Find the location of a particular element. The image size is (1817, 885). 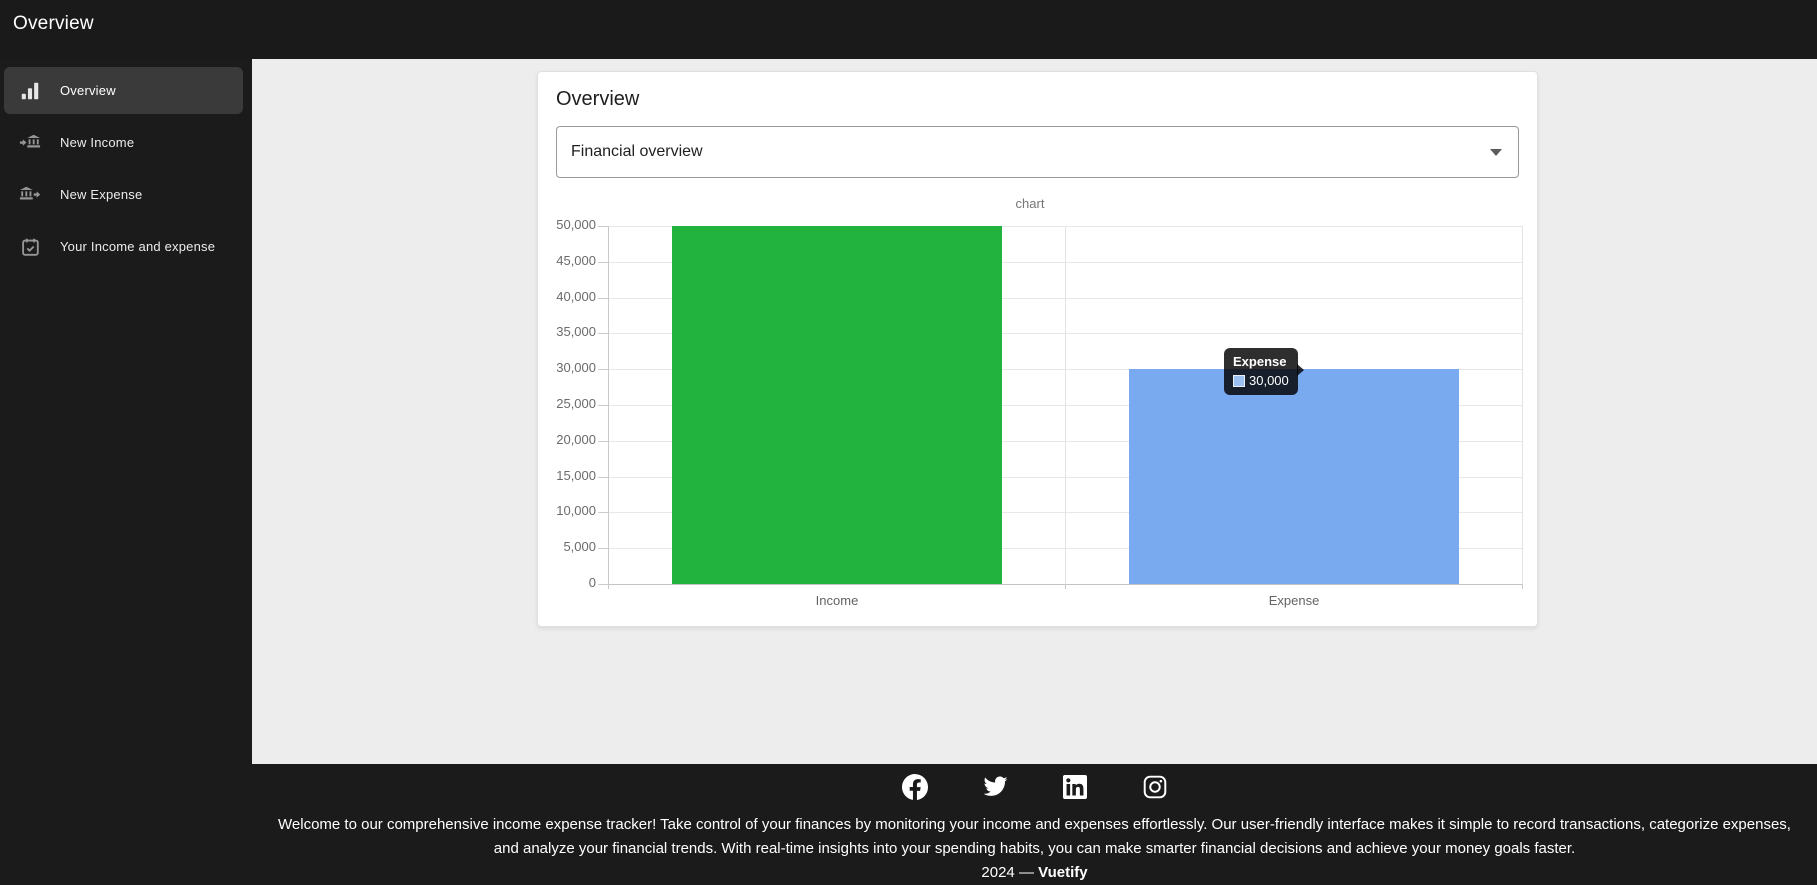

facebook-icon is located at coordinates (914, 787).